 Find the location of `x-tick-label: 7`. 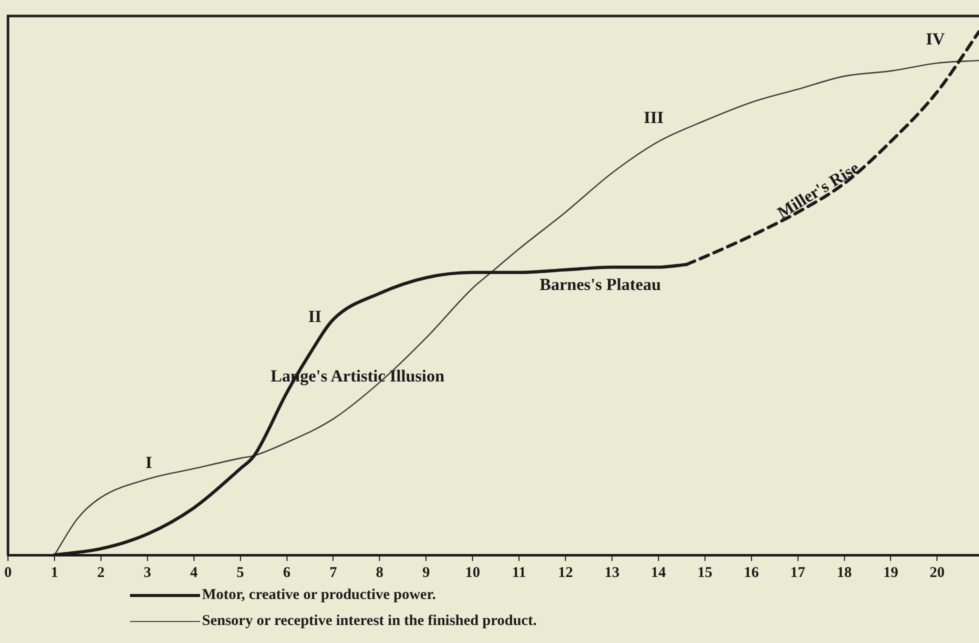

x-tick-label: 7 is located at coordinates (333, 572).